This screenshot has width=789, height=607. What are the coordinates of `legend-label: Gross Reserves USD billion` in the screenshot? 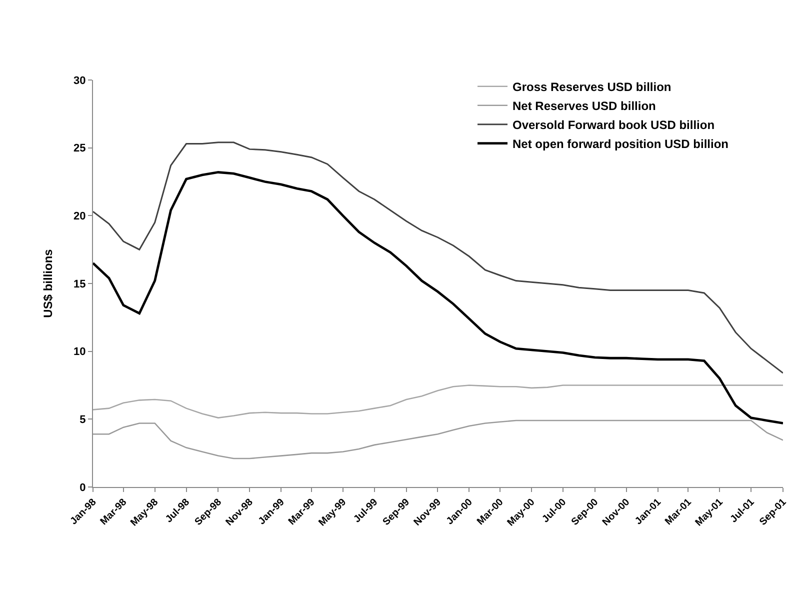 It's located at (592, 87).